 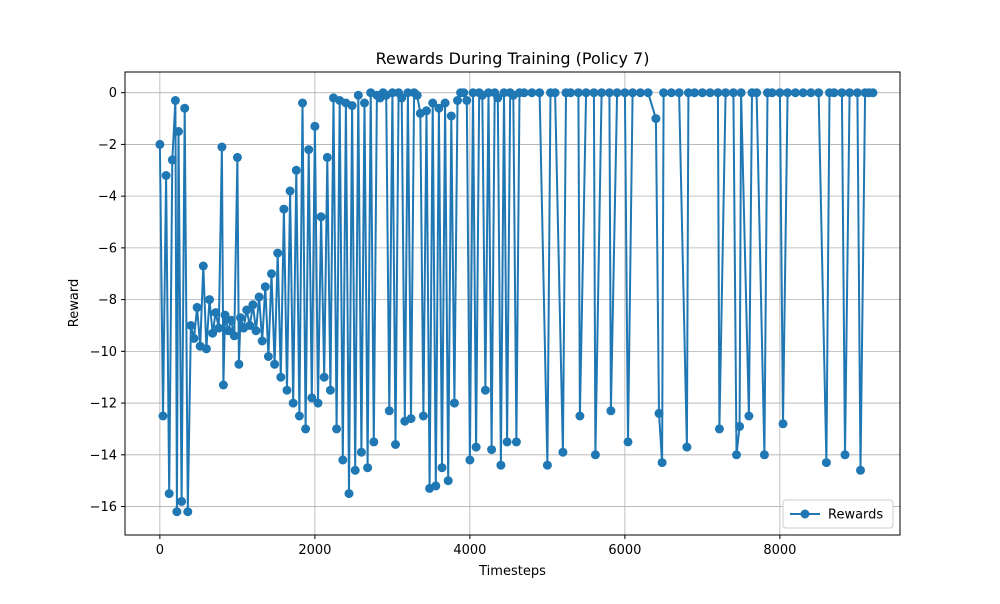 I want to click on legend: Rewards, so click(x=838, y=514).